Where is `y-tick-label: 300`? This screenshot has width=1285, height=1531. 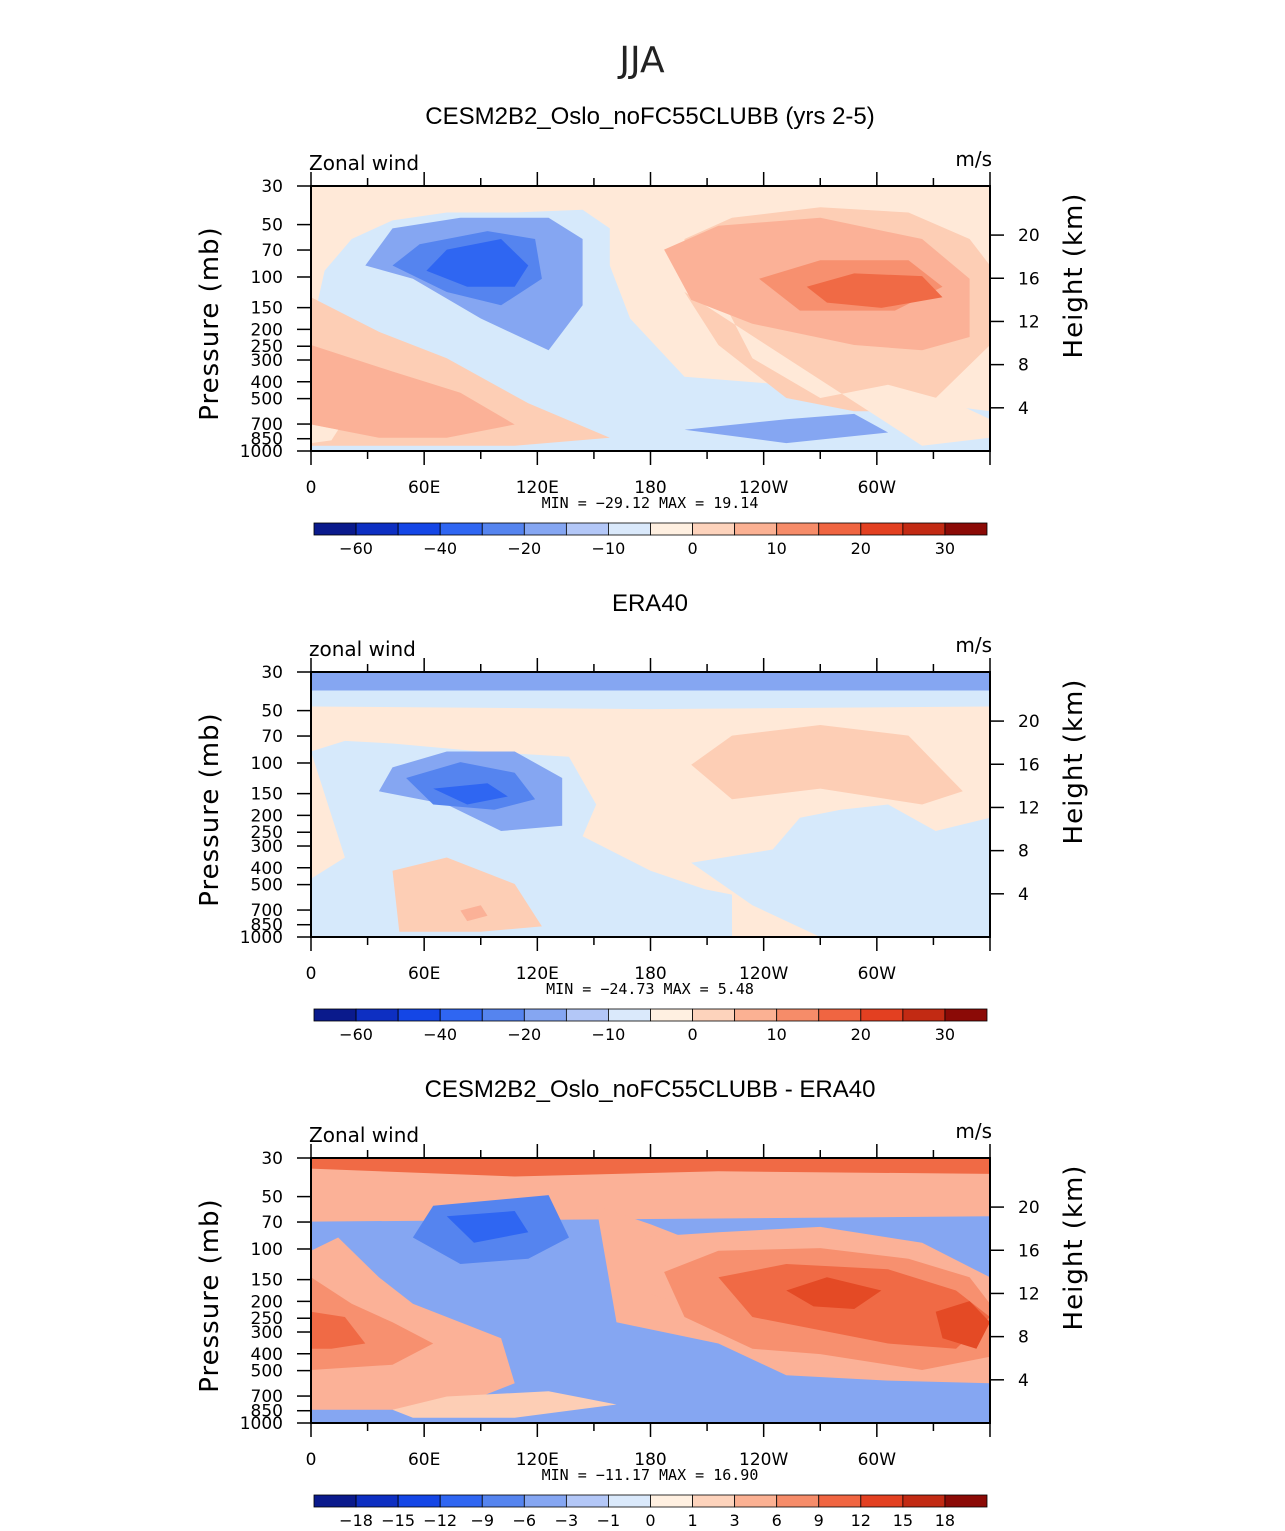
y-tick-label: 300 is located at coordinates (267, 1333).